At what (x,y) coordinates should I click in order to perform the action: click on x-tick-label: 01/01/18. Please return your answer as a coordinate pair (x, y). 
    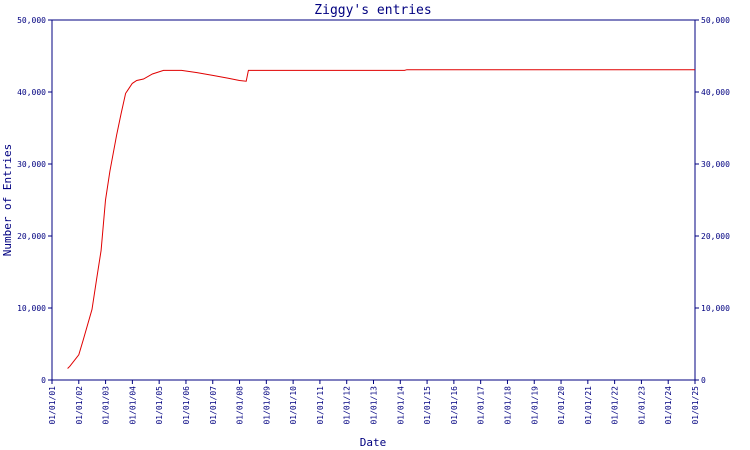
    Looking at the image, I should click on (507, 405).